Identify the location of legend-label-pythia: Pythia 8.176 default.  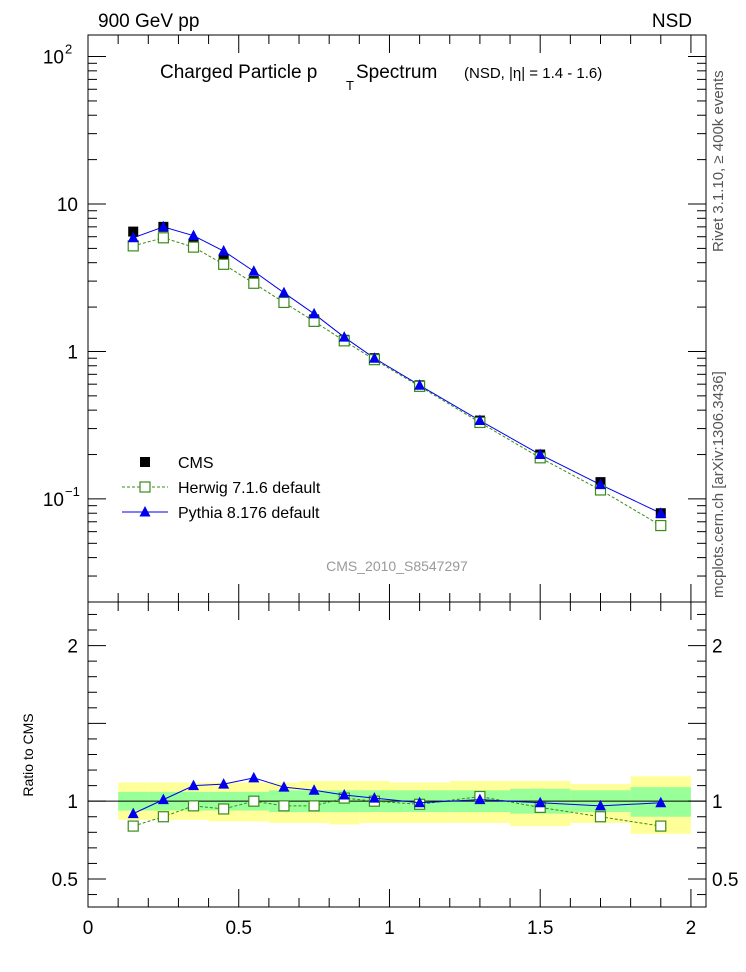
(249, 513).